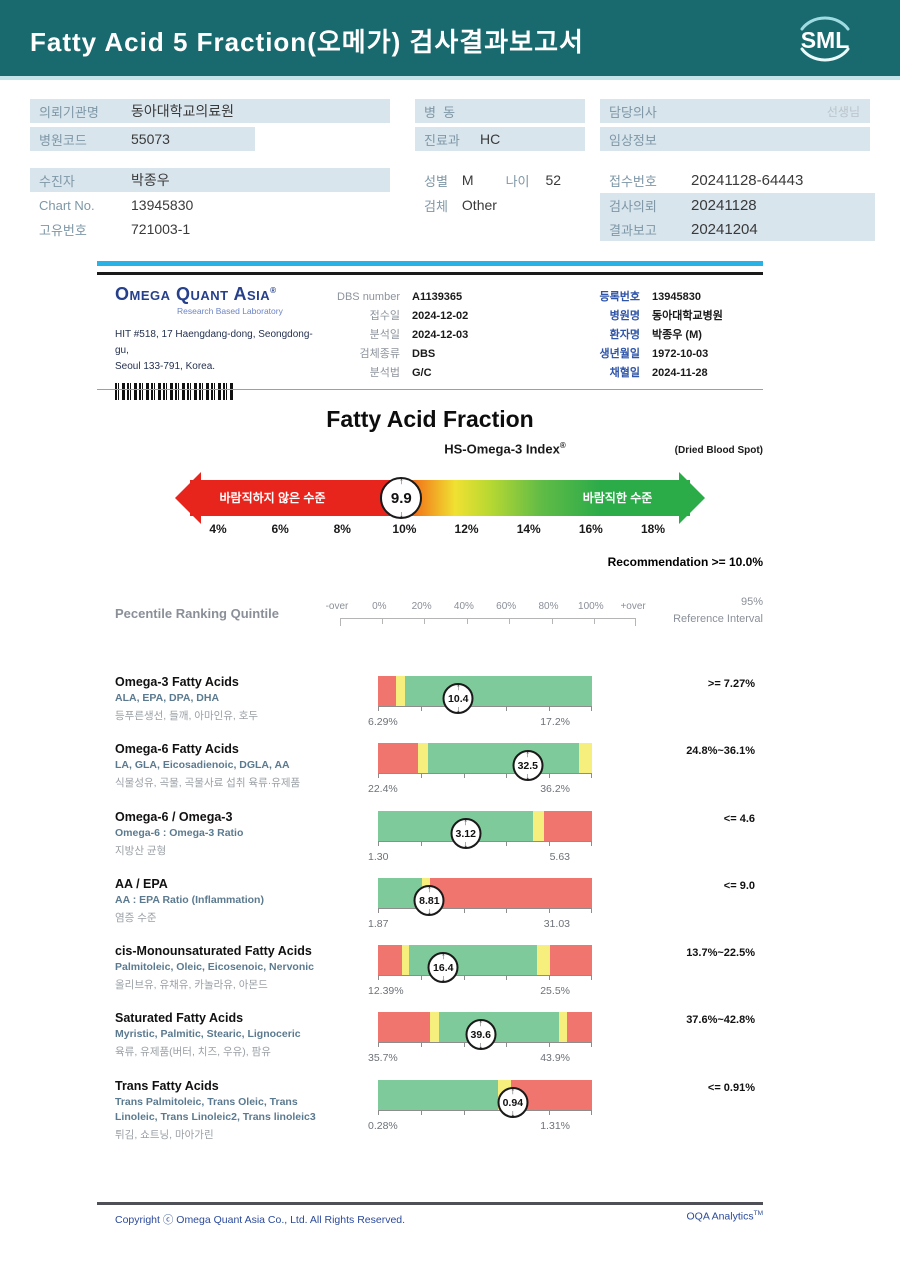  Describe the element at coordinates (164, 1135) in the screenshot. I see `row-korean-sources: 튀김, 쇼트닝, 마아가린` at that location.